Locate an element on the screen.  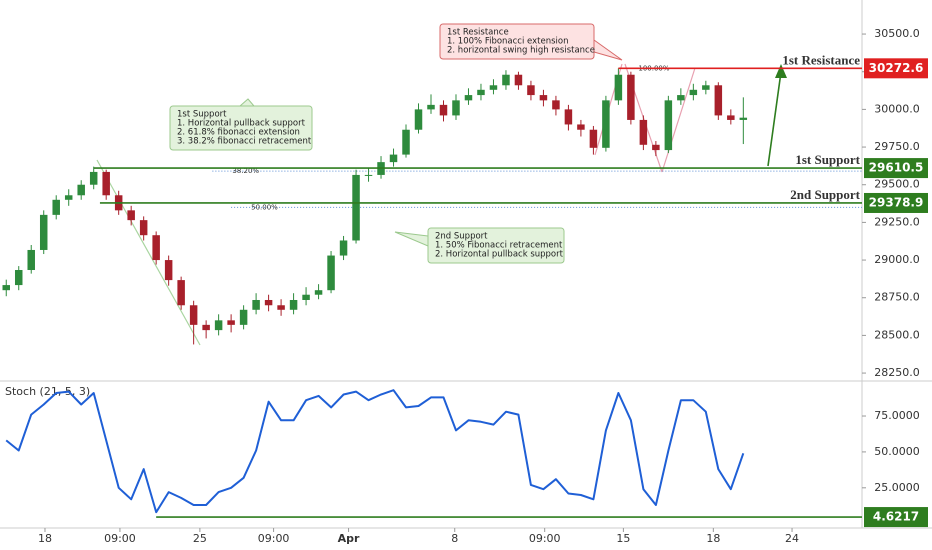
y-tick-label: 28500.0 is located at coordinates (897, 334).